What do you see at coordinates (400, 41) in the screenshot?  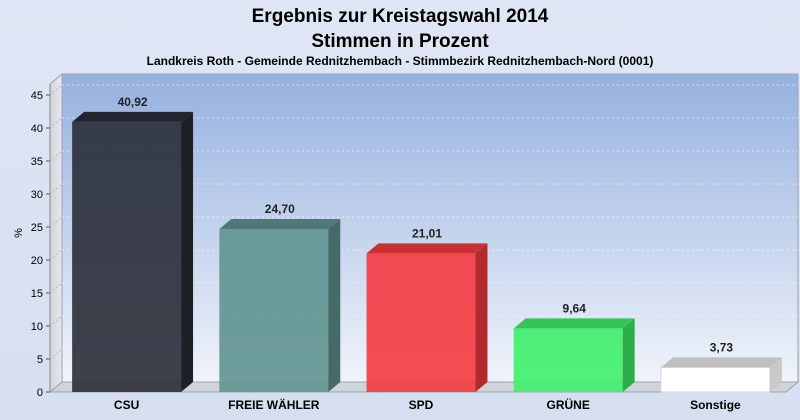 I see `chart-title-line2: Stimmen in Prozent` at bounding box center [400, 41].